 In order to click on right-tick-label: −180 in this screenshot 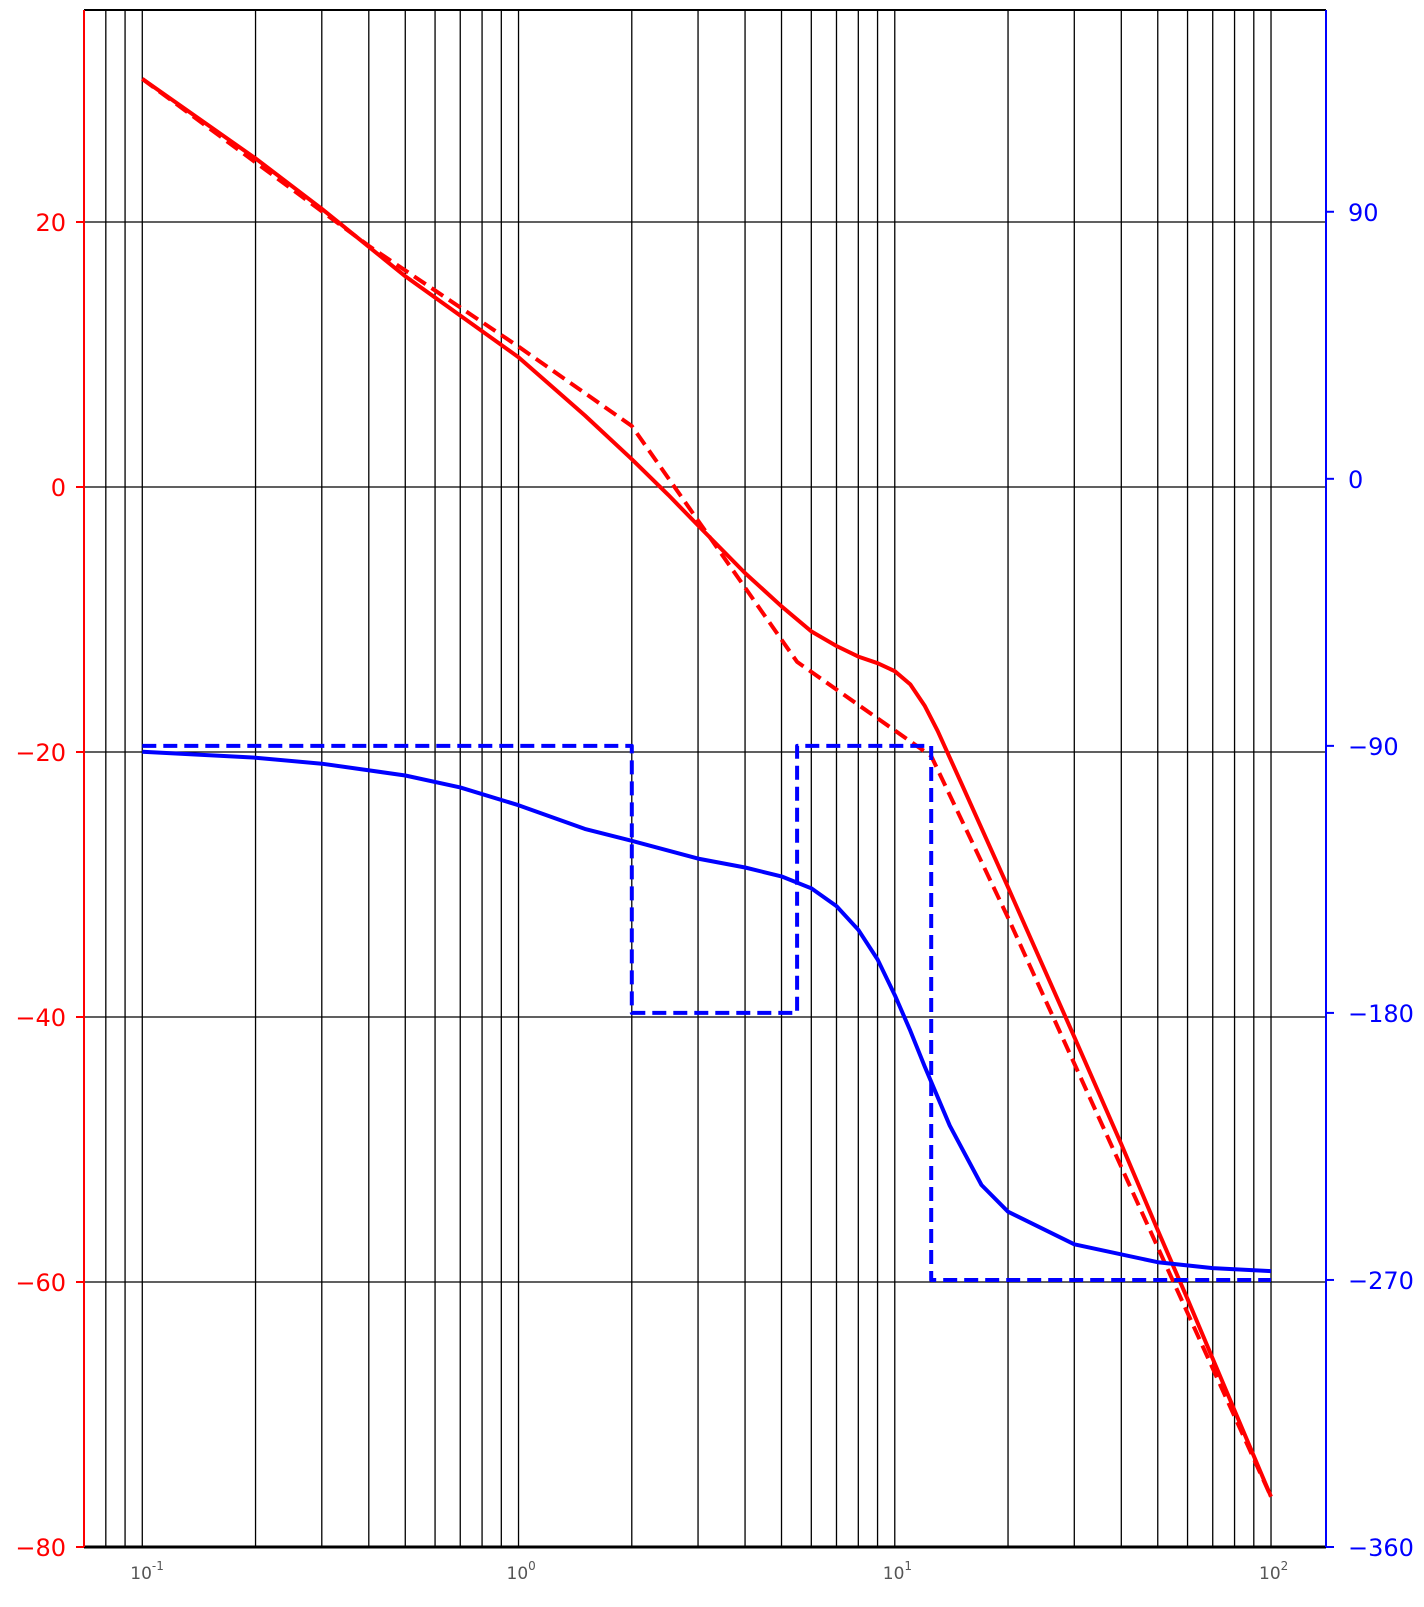, I will do `click(1381, 1014)`.